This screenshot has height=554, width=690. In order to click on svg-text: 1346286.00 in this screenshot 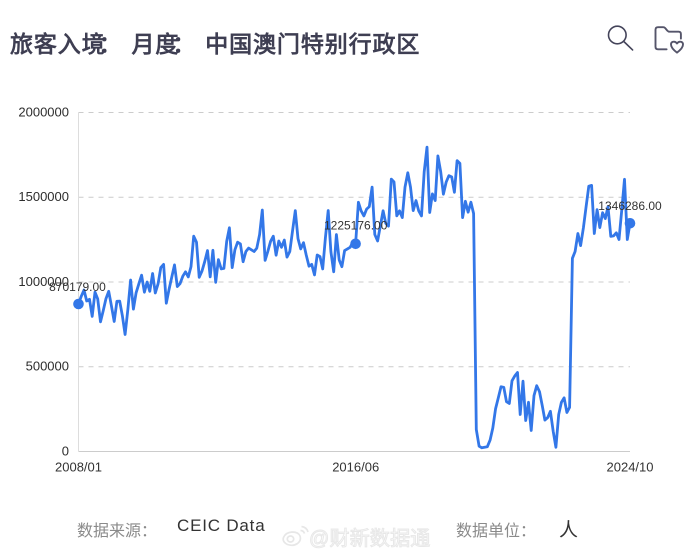, I will do `click(630, 206)`.